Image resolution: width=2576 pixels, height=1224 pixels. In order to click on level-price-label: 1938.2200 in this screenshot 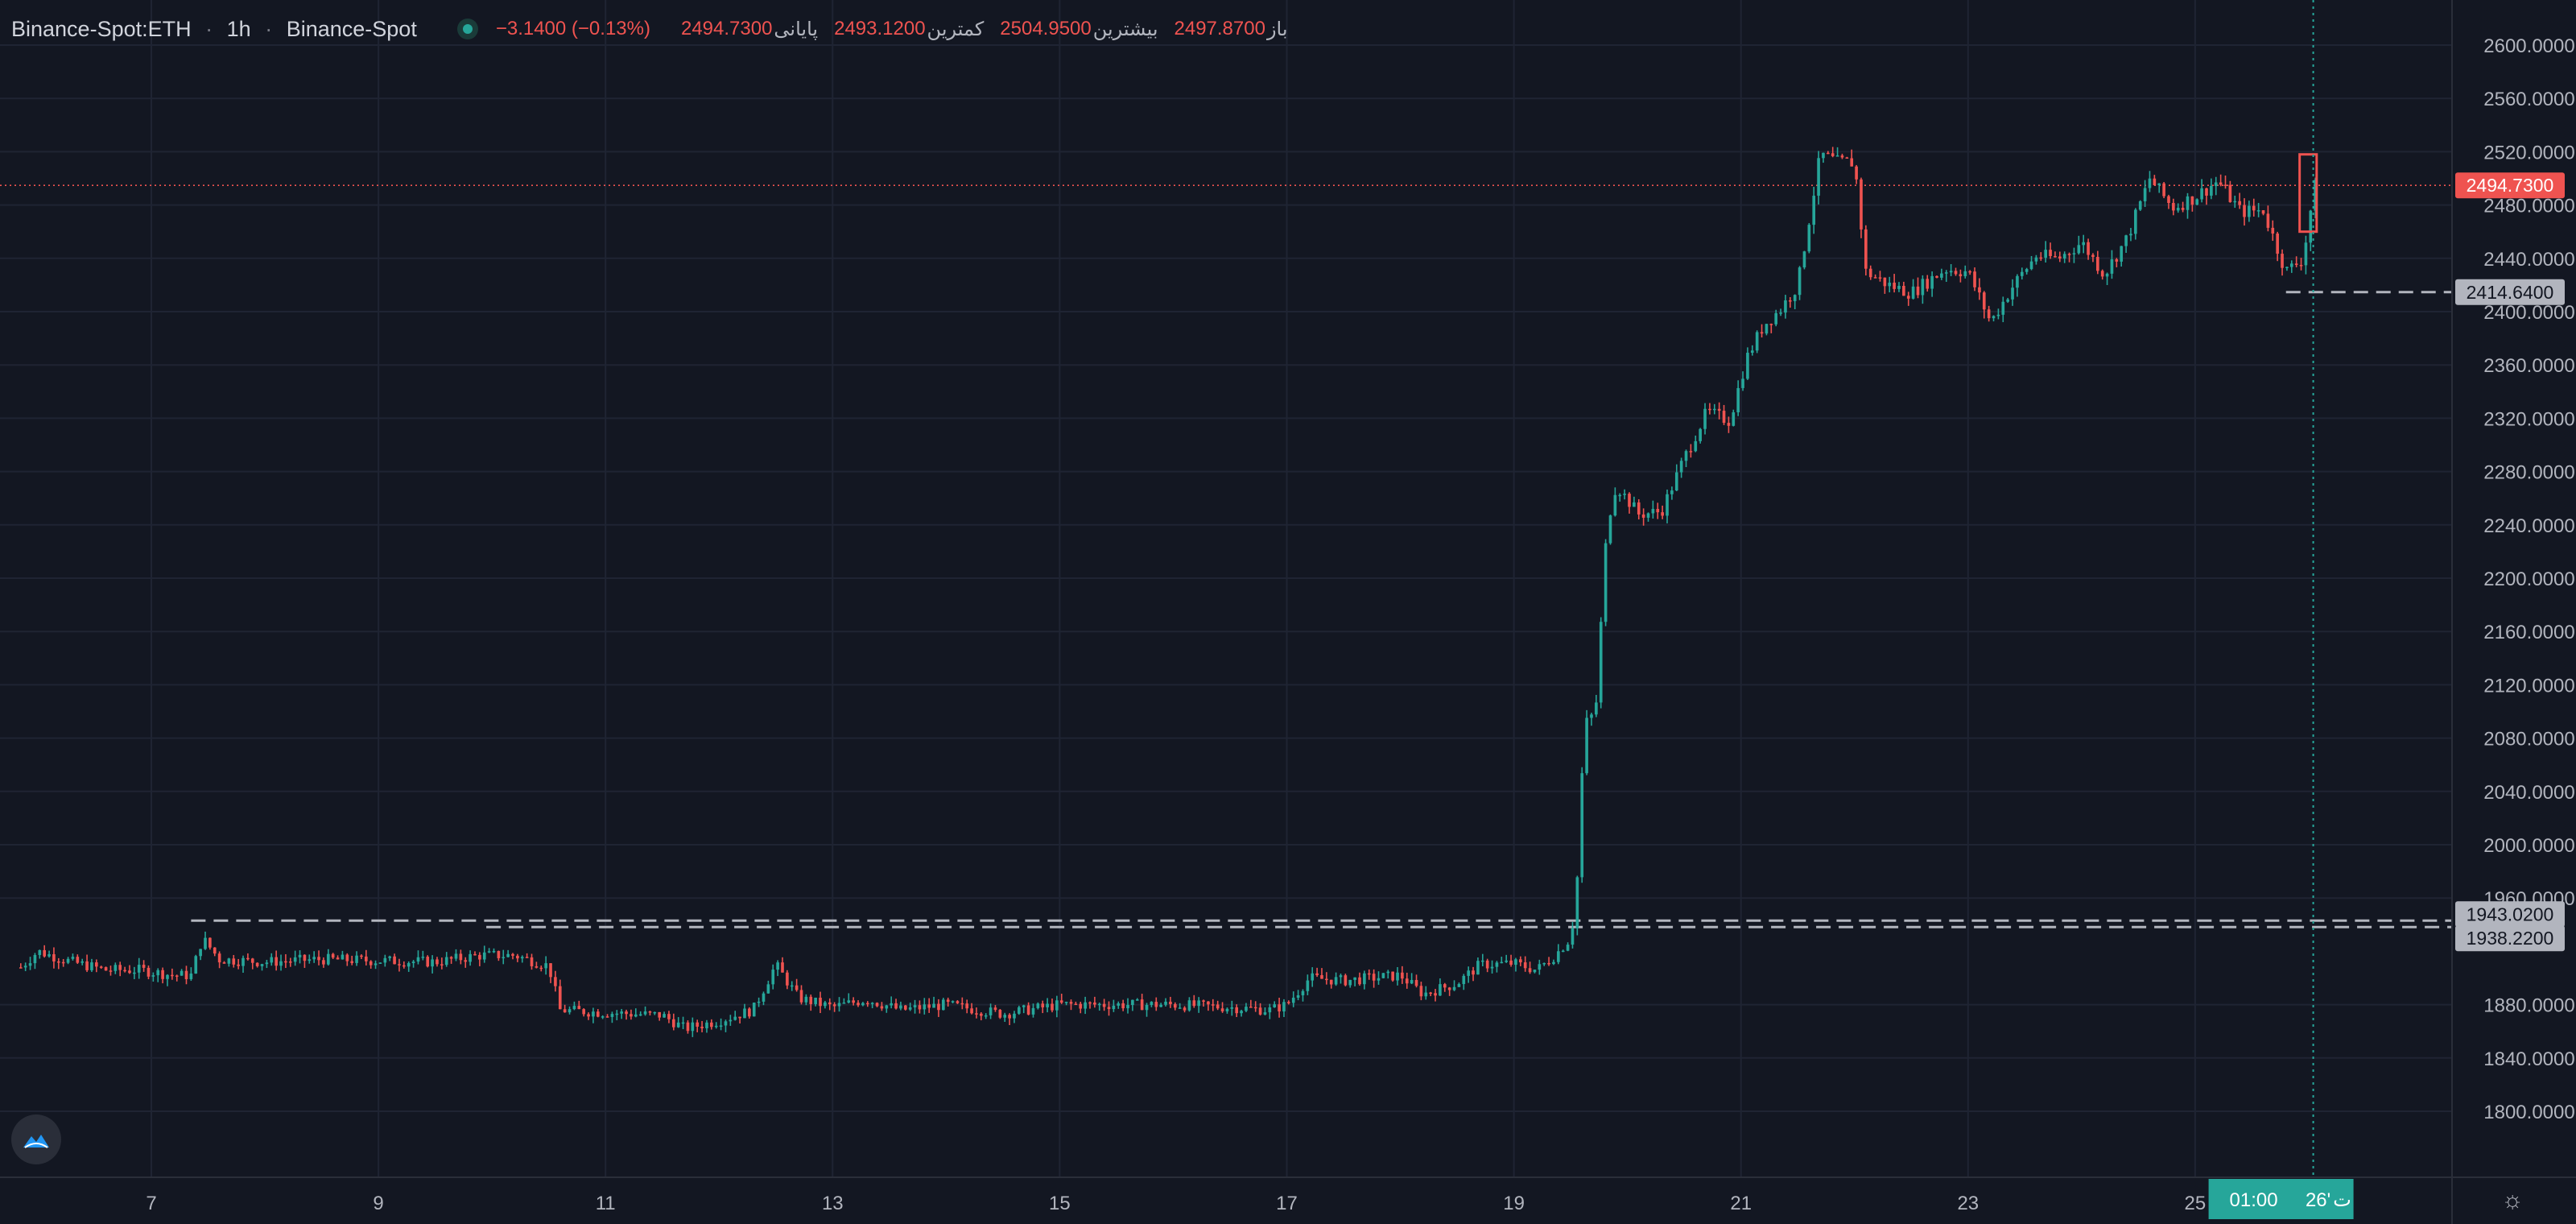, I will do `click(2510, 938)`.